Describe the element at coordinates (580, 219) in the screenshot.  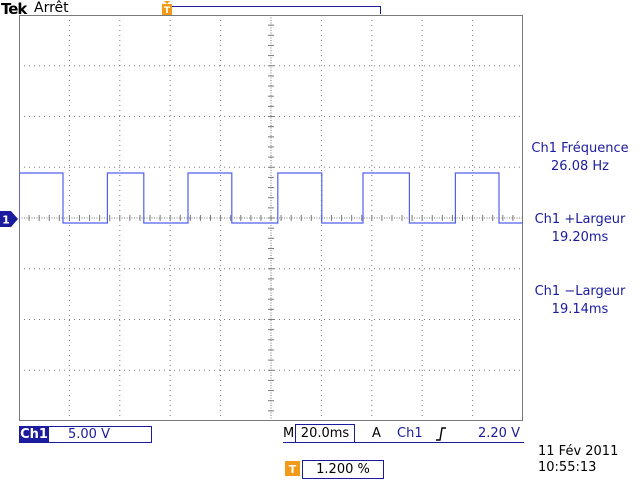
I see `measurement-label: Ch1 +Largeur` at that location.